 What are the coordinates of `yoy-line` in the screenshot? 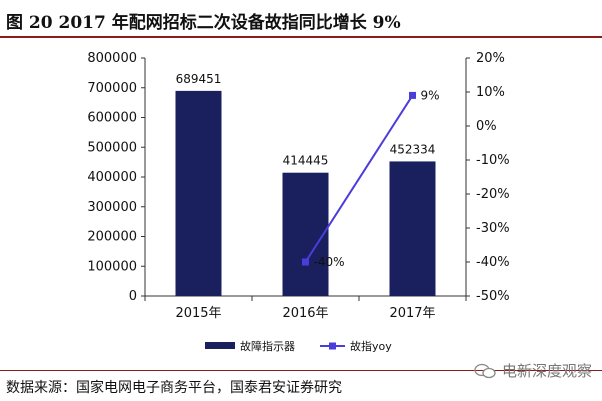 It's located at (359, 178).